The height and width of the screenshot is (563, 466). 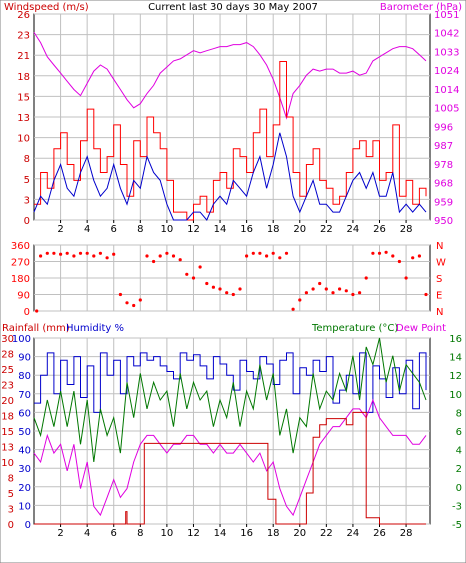 I want to click on barometer-tick-label: 996, so click(x=443, y=127).